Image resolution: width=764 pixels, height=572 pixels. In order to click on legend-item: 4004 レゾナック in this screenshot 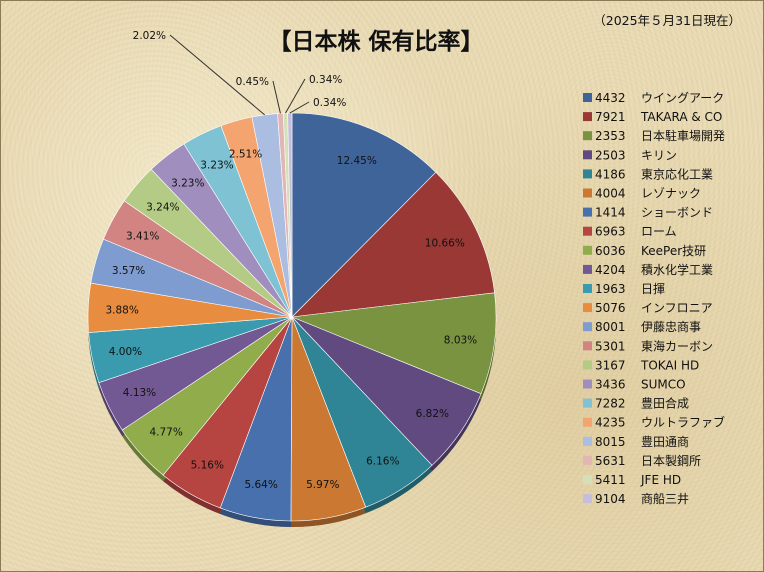, I will do `click(642, 194)`.